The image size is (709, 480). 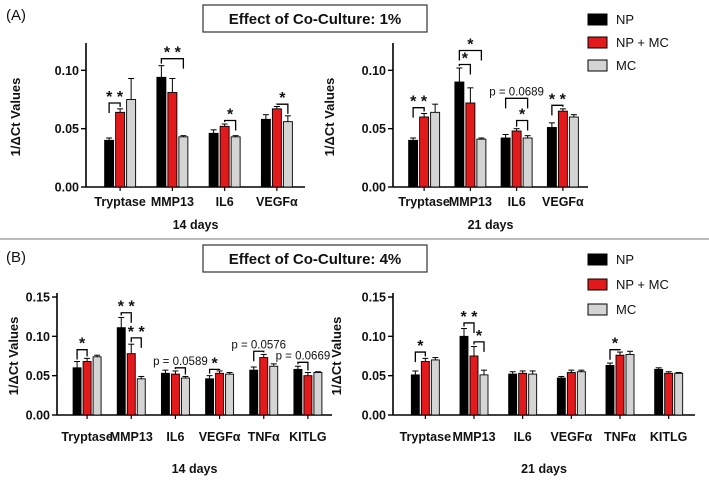 What do you see at coordinates (571, 437) in the screenshot?
I see `category-label: VEGFα` at bounding box center [571, 437].